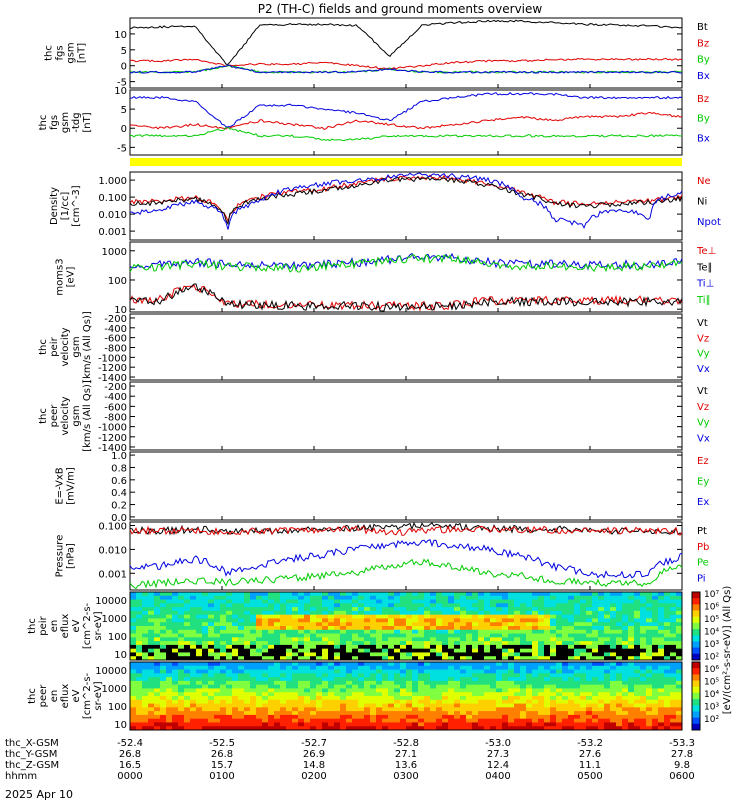  Describe the element at coordinates (114, 619) in the screenshot. I see `y-tick-label: 1000` at that location.